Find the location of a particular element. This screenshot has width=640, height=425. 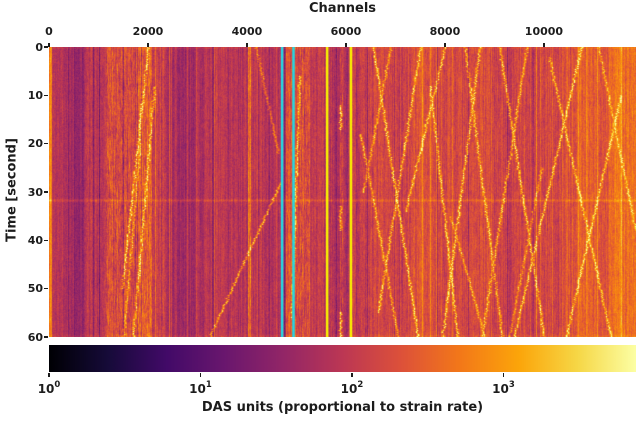

colorbar-tick-label: 10² is located at coordinates (352, 388).